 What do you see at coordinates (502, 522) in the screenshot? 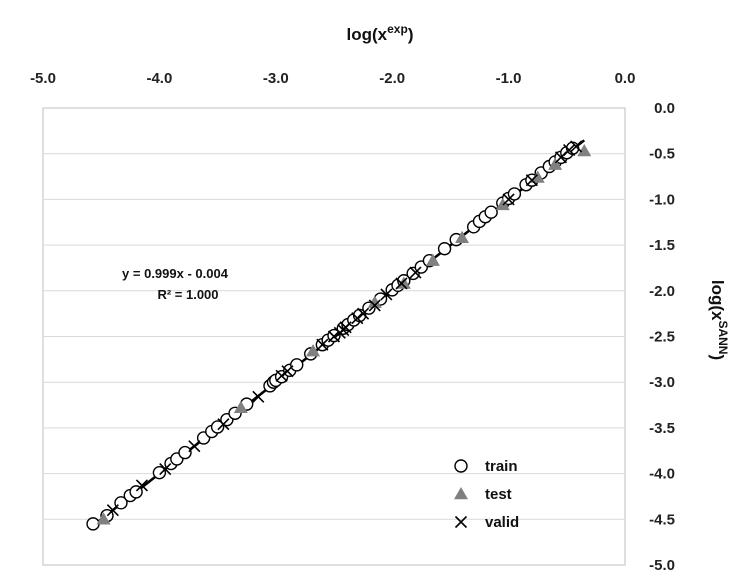
I see `legend-label-valid: valid` at bounding box center [502, 522].